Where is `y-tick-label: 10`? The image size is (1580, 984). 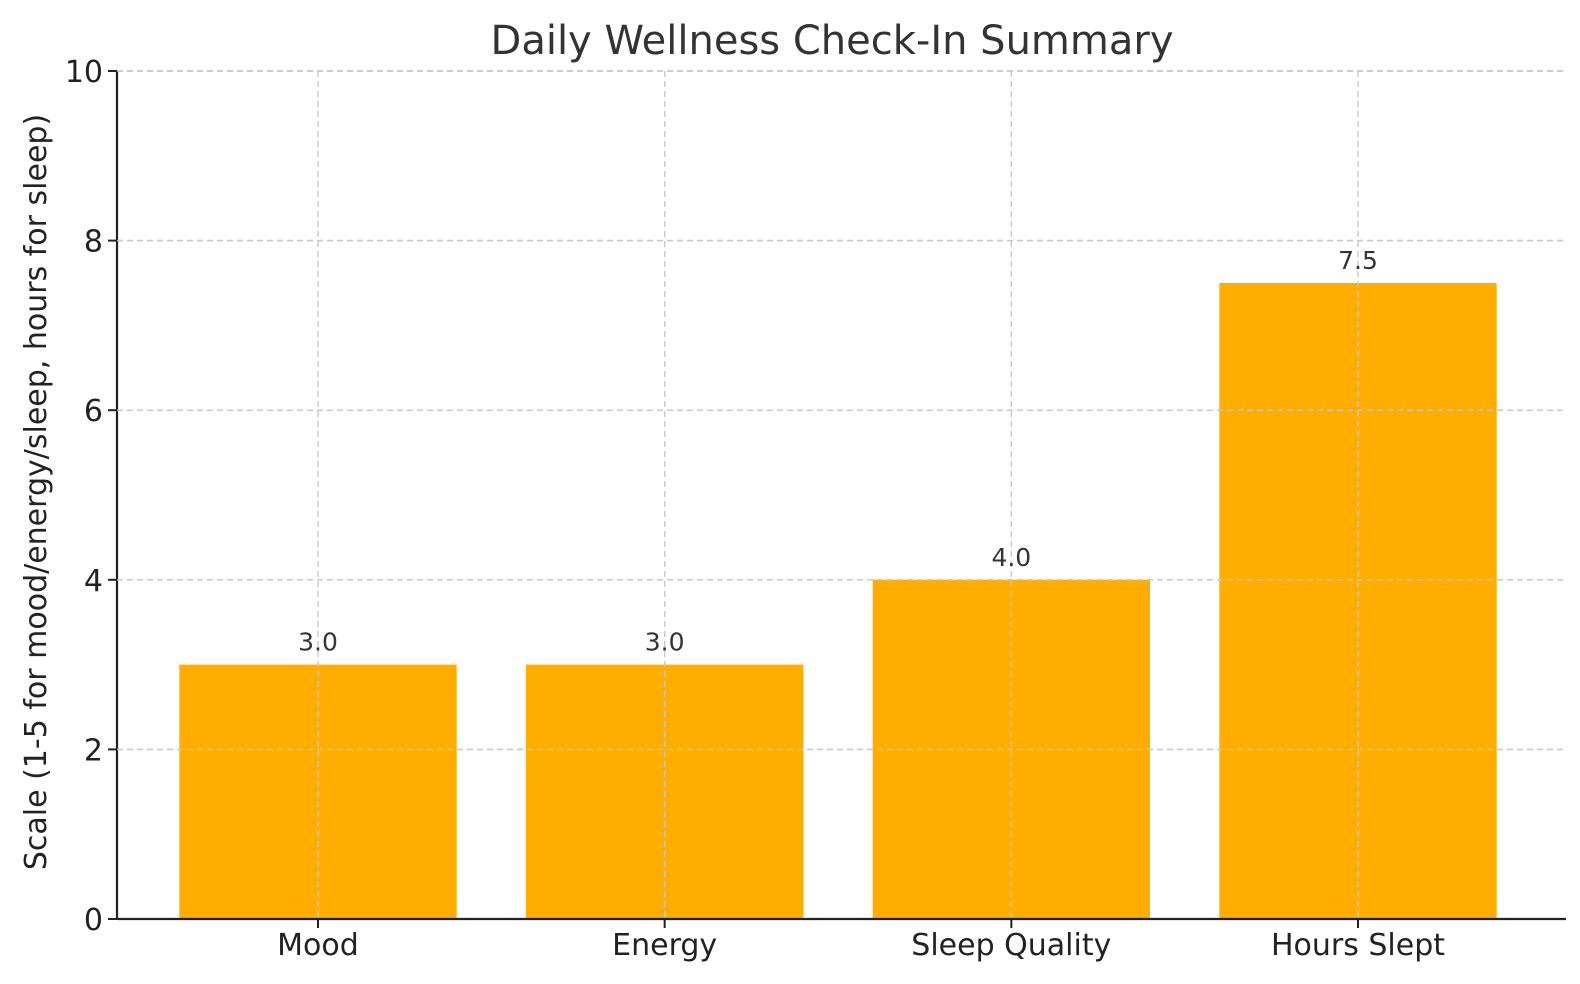 y-tick-label: 10 is located at coordinates (84, 72).